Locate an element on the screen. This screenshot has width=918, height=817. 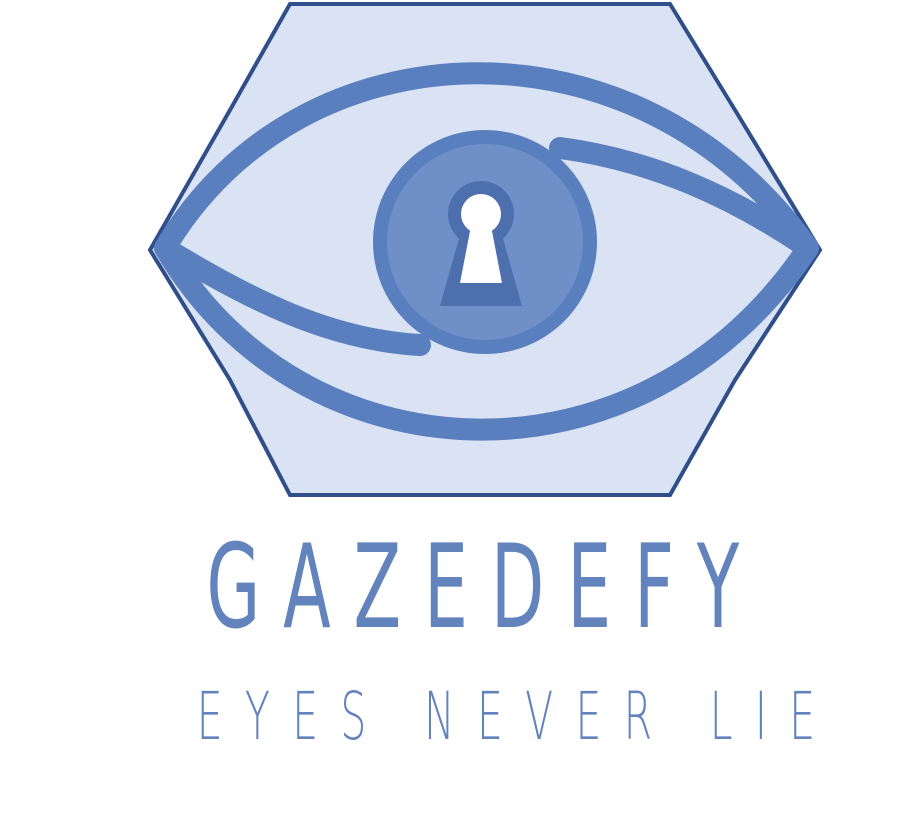
brand-name: GAZEDEFY is located at coordinates (484, 587).